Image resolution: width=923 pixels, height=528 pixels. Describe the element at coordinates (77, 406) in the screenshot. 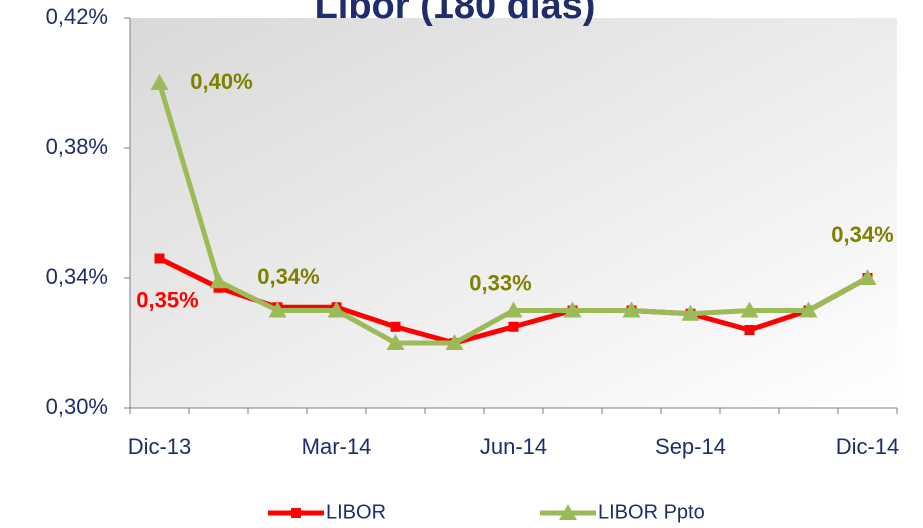

I see `y-tick-label: 0,30%` at that location.